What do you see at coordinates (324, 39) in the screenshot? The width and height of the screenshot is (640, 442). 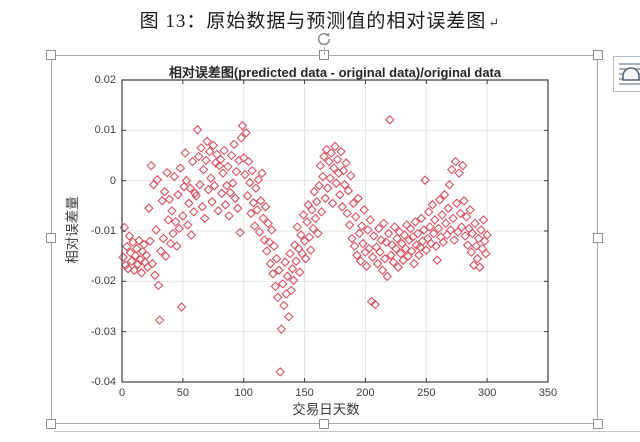 I see `rotate-handle-icon` at bounding box center [324, 39].